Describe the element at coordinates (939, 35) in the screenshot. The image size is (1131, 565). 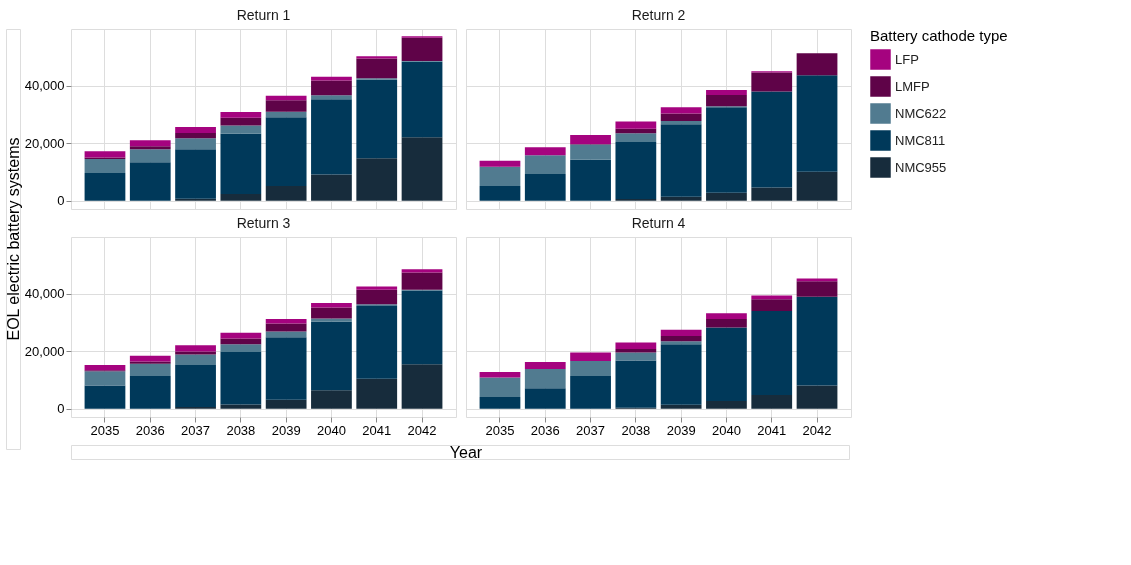
I see `legend-title: Battery cathode type` at that location.